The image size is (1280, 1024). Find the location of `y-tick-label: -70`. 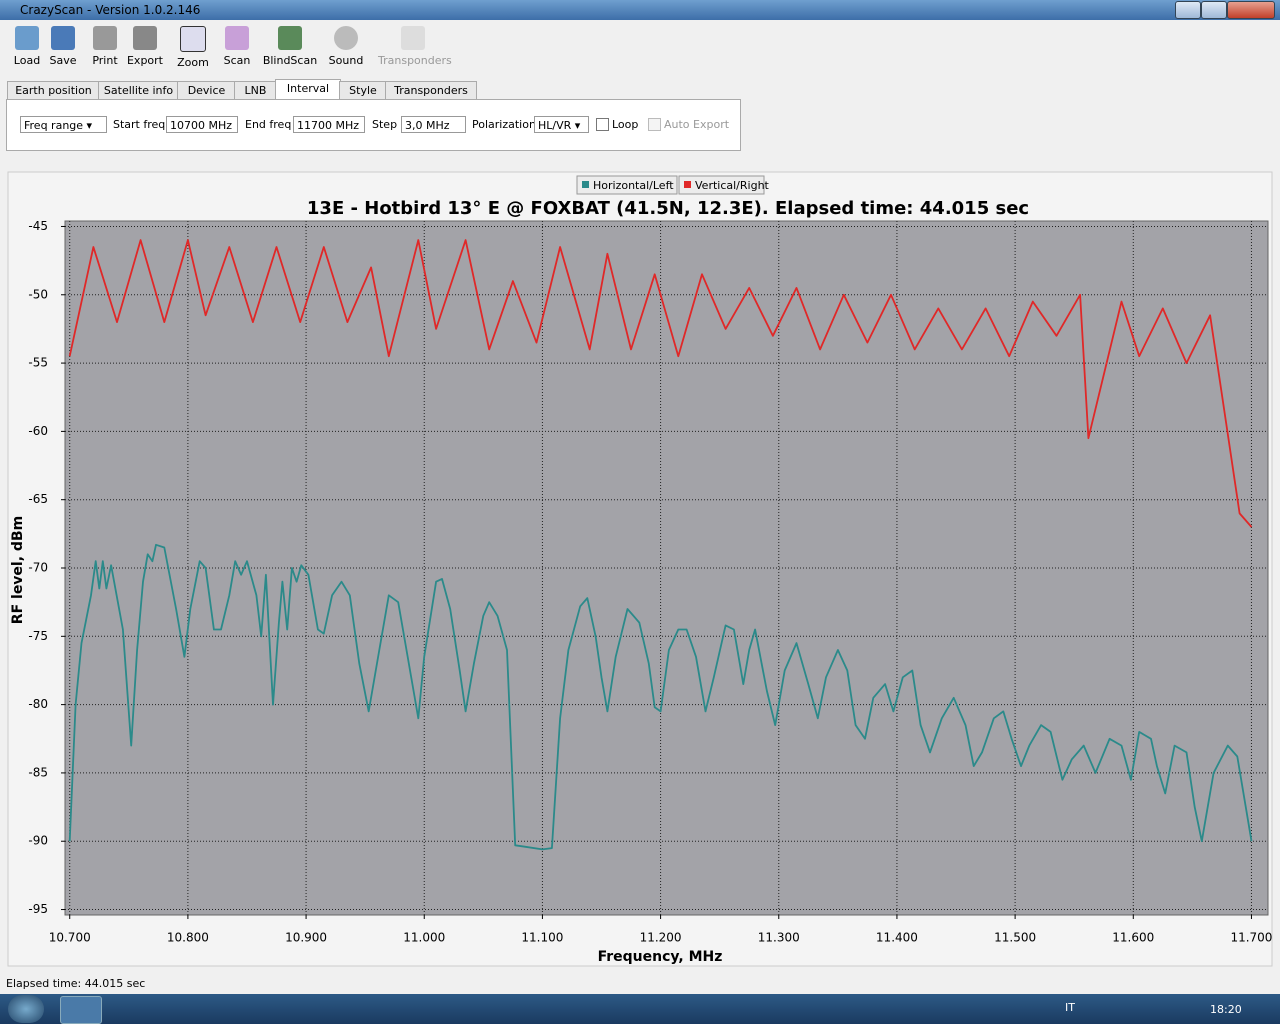

y-tick-label: -70 is located at coordinates (38, 568).